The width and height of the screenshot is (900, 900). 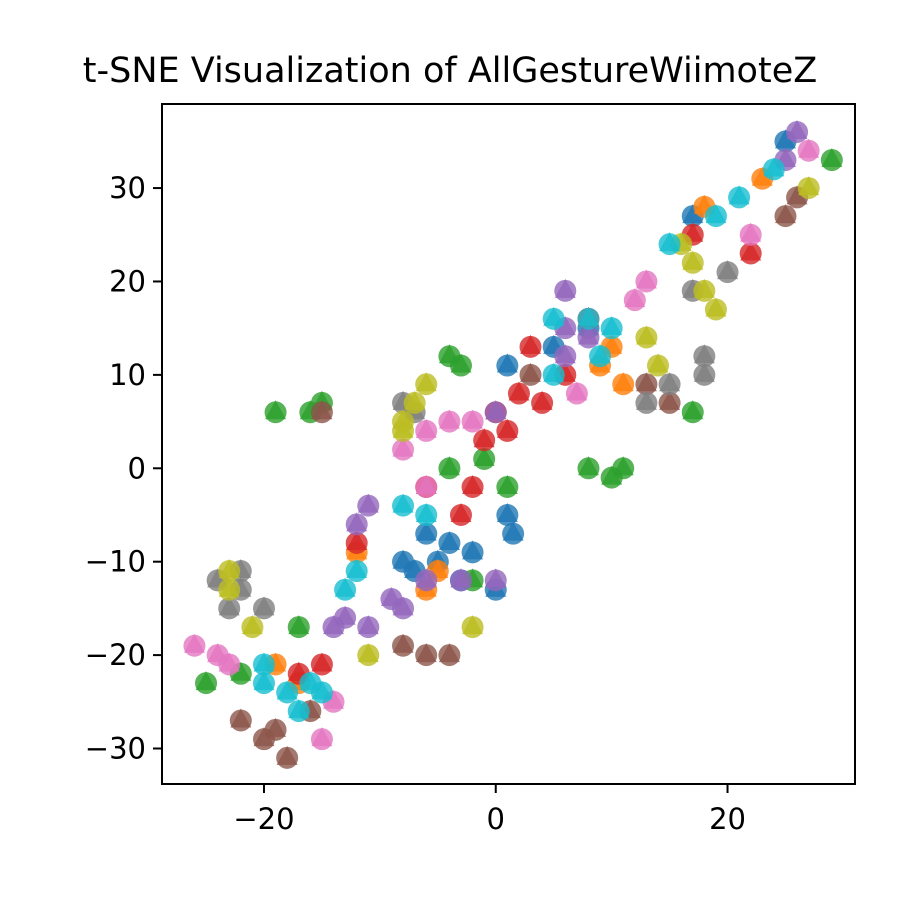 I want to click on y-tick-label: 20, so click(x=127, y=281).